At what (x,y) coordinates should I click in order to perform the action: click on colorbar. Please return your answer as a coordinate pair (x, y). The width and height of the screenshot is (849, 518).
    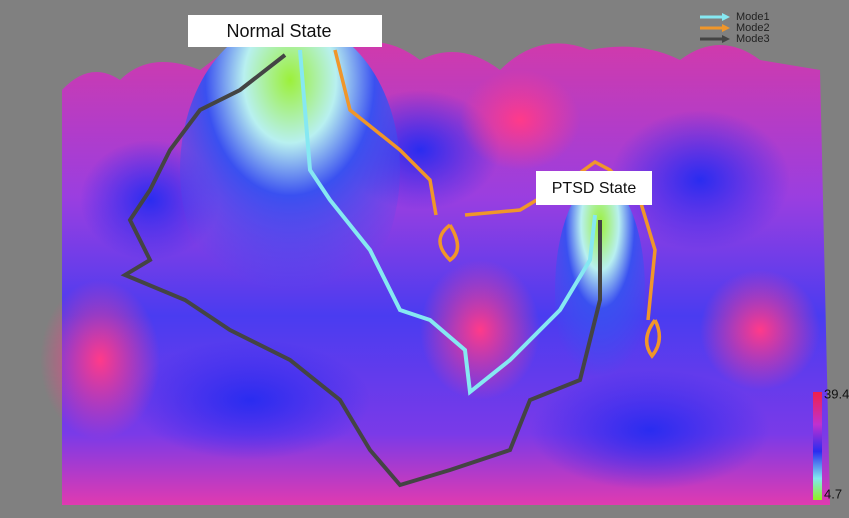
    Looking at the image, I should click on (817, 446).